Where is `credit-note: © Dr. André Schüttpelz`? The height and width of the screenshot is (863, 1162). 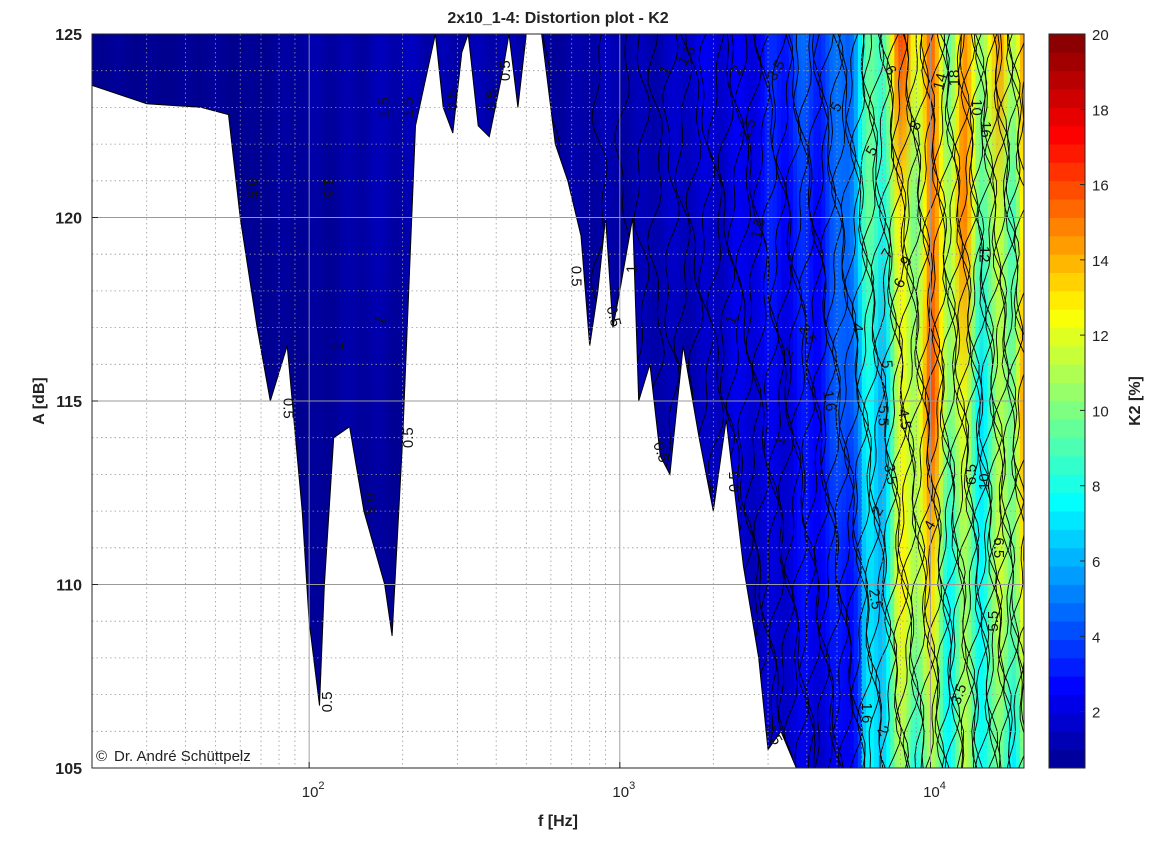 credit-note: © Dr. André Schüttpelz is located at coordinates (173, 756).